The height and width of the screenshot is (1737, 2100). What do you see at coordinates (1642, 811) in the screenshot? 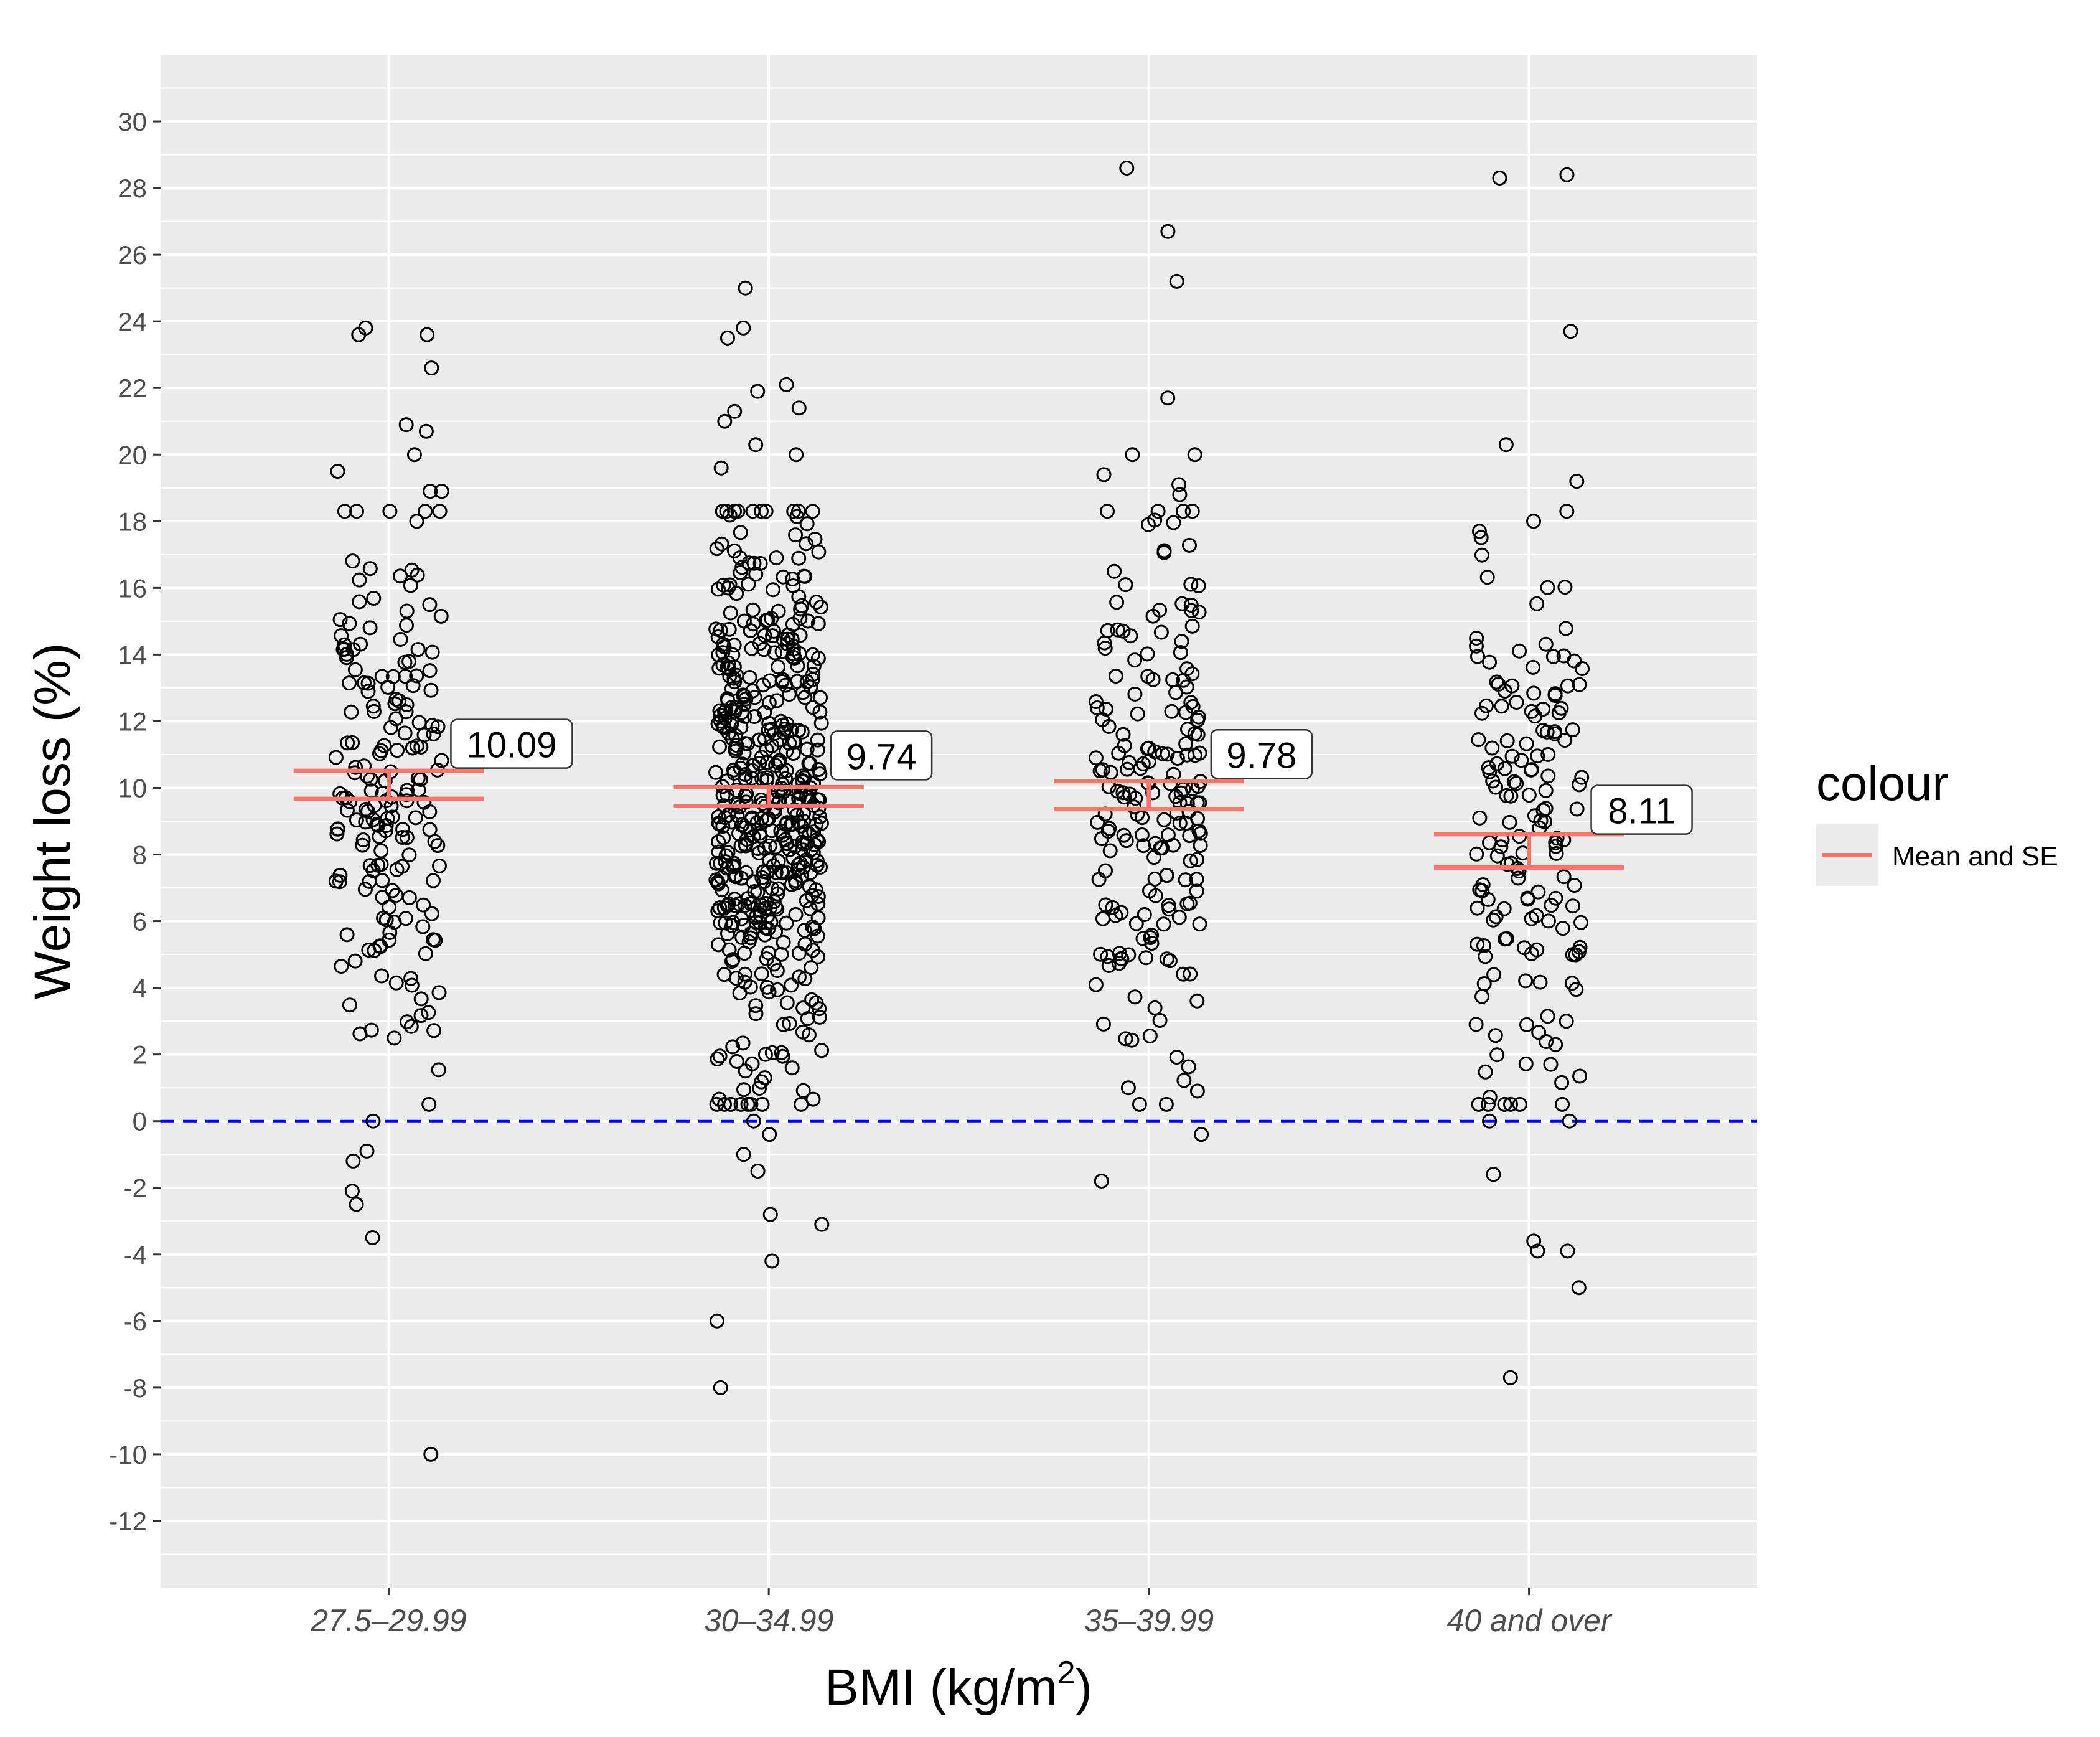
I see `mean-label: 8.11` at bounding box center [1642, 811].